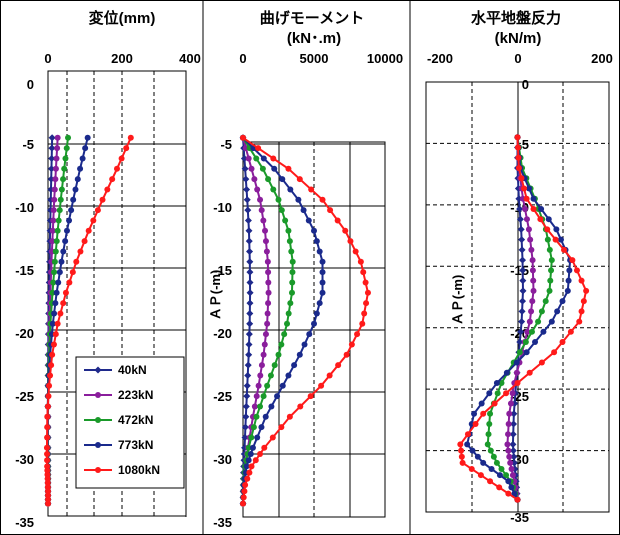  I want to click on legend-label-1080kn: 1080kN, so click(139, 470).